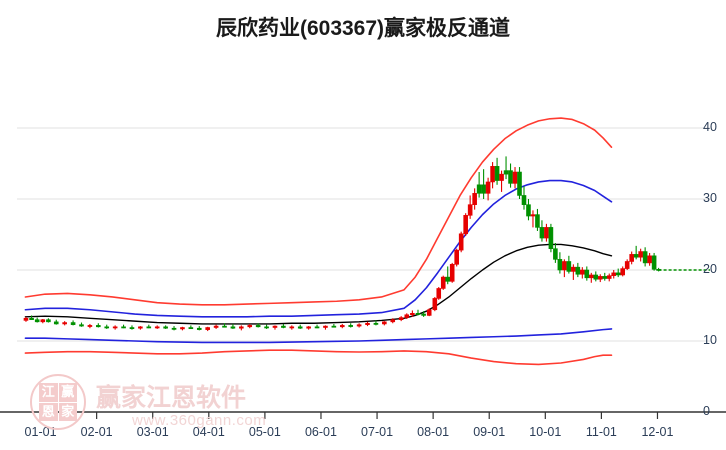  What do you see at coordinates (657, 432) in the screenshot?
I see `x-axis-tick-12-01: 12-01` at bounding box center [657, 432].